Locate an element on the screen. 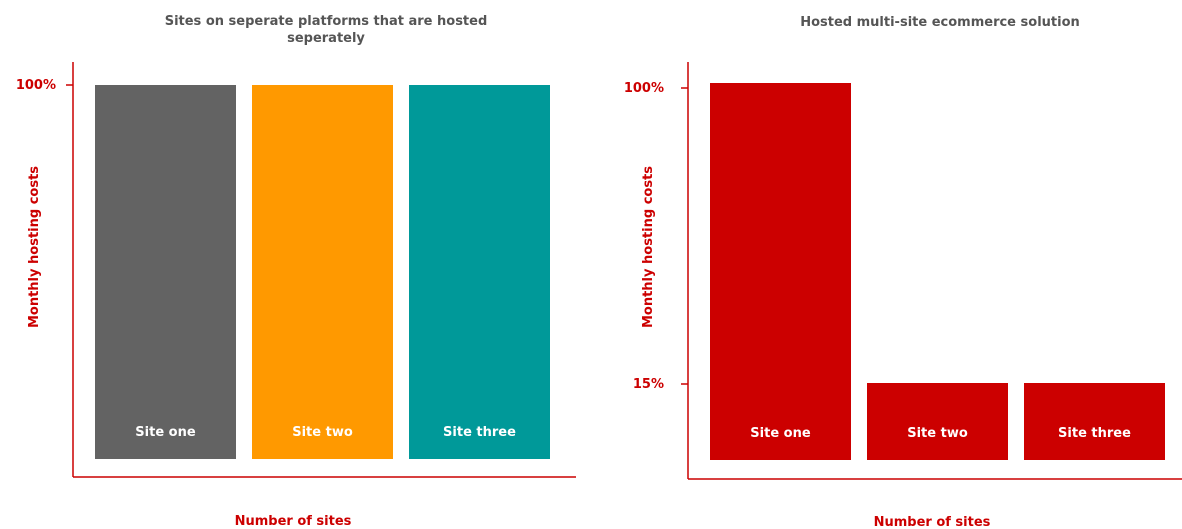 The image size is (1182, 529). chart-right-x-axis-label: Number of sites is located at coordinates (932, 522).